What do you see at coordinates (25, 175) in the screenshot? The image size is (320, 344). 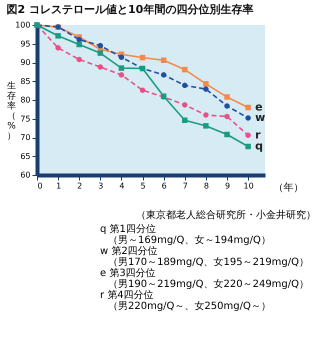 I see `y-tick-label: 60` at bounding box center [25, 175].